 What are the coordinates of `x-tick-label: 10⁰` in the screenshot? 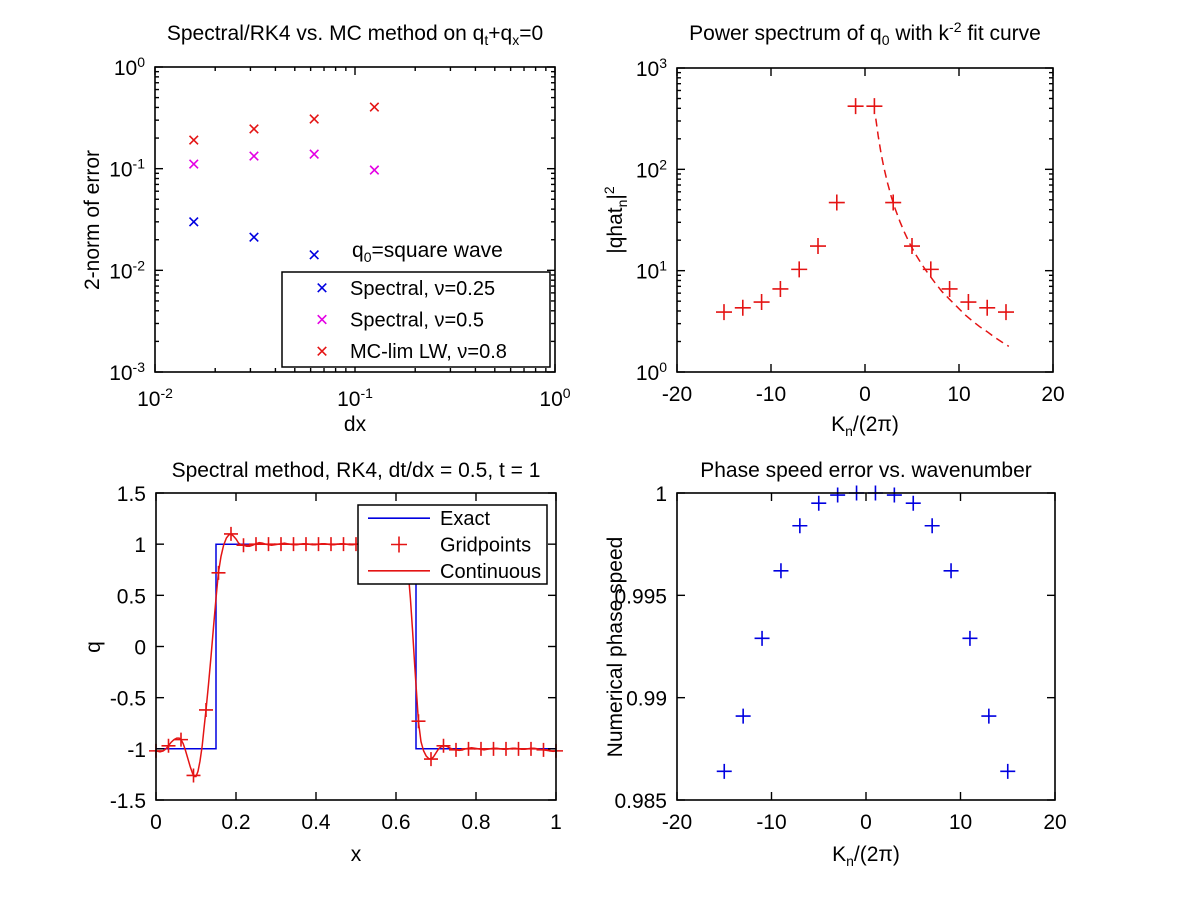 It's located at (554, 398).